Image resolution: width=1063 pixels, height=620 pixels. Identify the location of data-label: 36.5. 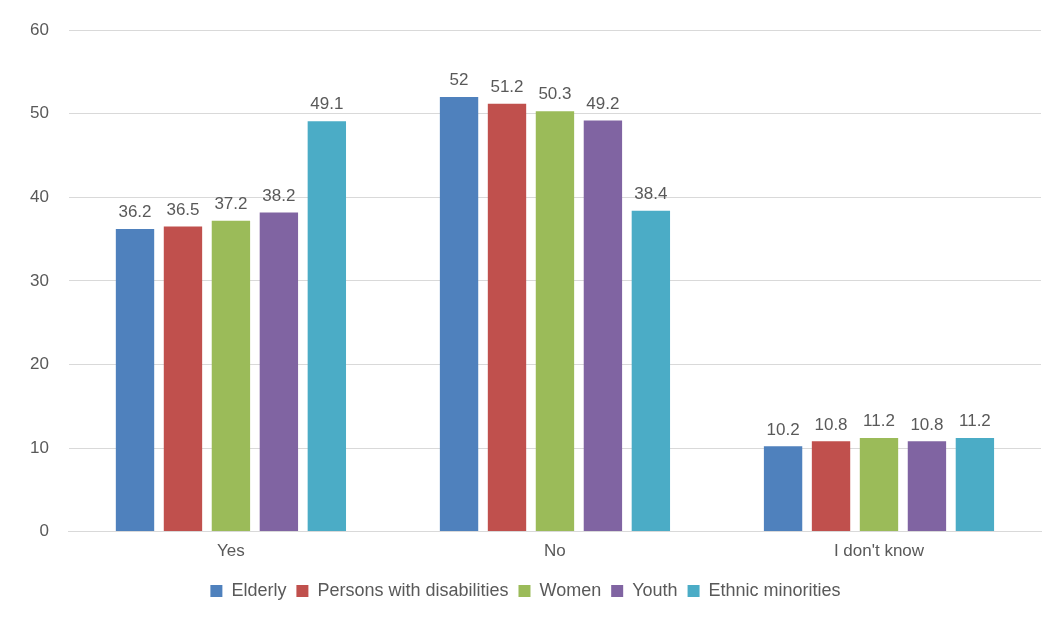
(183, 209).